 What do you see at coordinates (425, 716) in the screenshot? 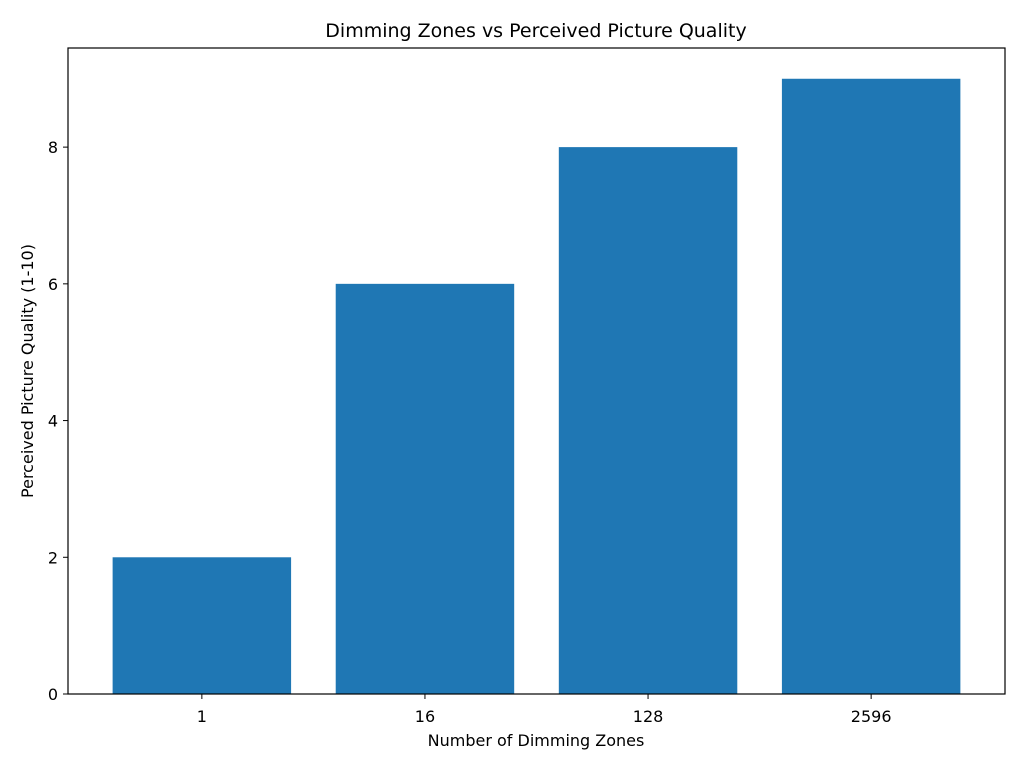
I see `x-tick-label: 16` at bounding box center [425, 716].